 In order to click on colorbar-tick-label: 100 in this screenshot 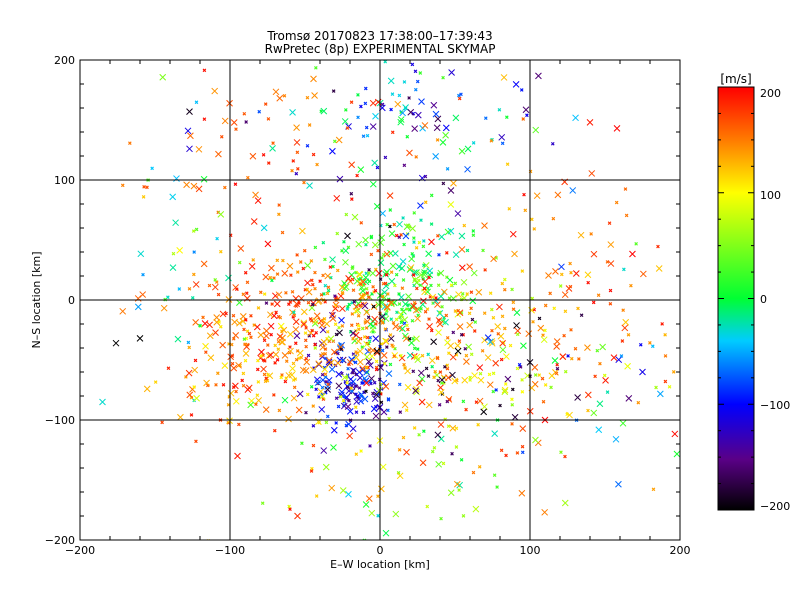, I will do `click(770, 195)`.